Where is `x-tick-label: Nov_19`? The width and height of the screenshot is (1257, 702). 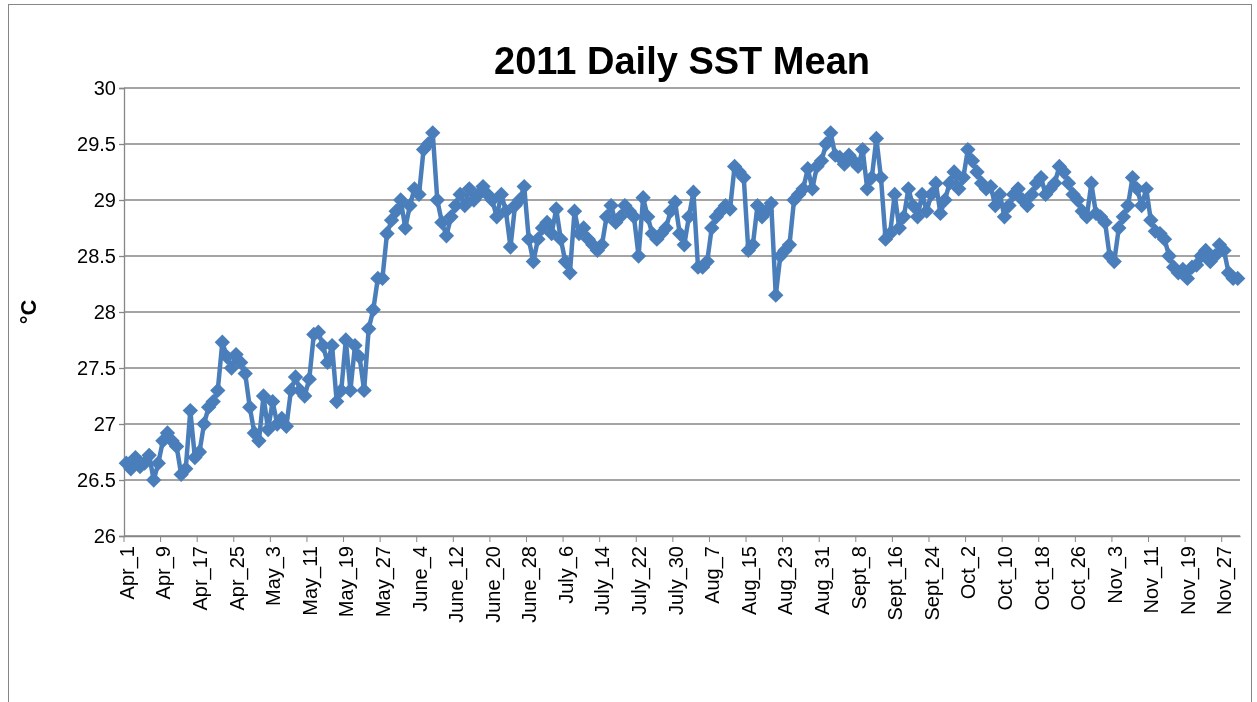
x-tick-label: Nov_19 is located at coordinates (1188, 580).